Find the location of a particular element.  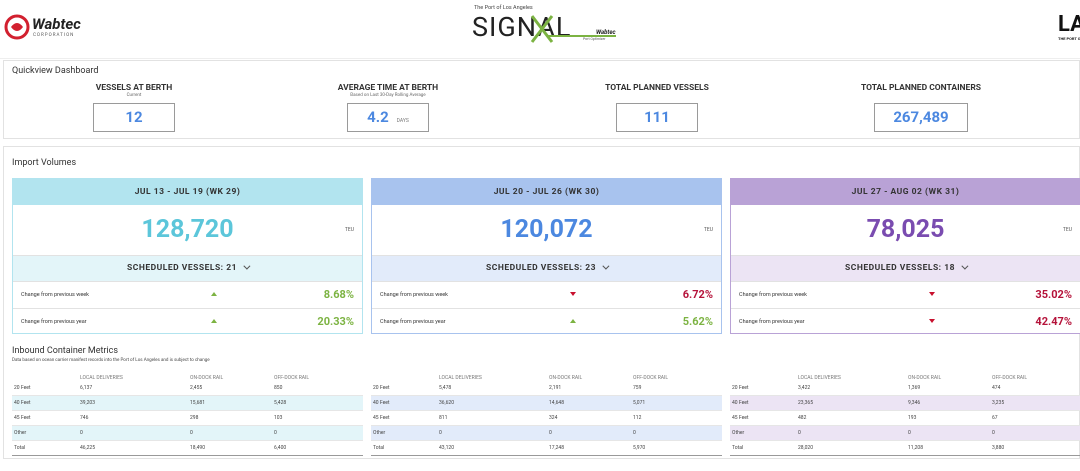

kpi-value-box: 4.2 DAYS is located at coordinates (388, 117).